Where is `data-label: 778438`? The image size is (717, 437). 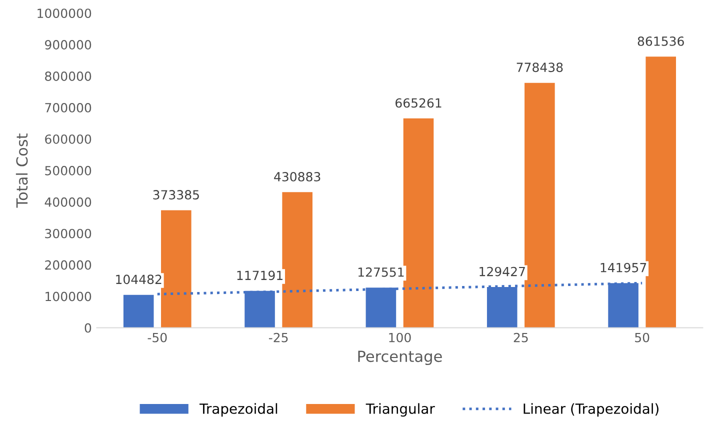
data-label: 778438 is located at coordinates (539, 67).